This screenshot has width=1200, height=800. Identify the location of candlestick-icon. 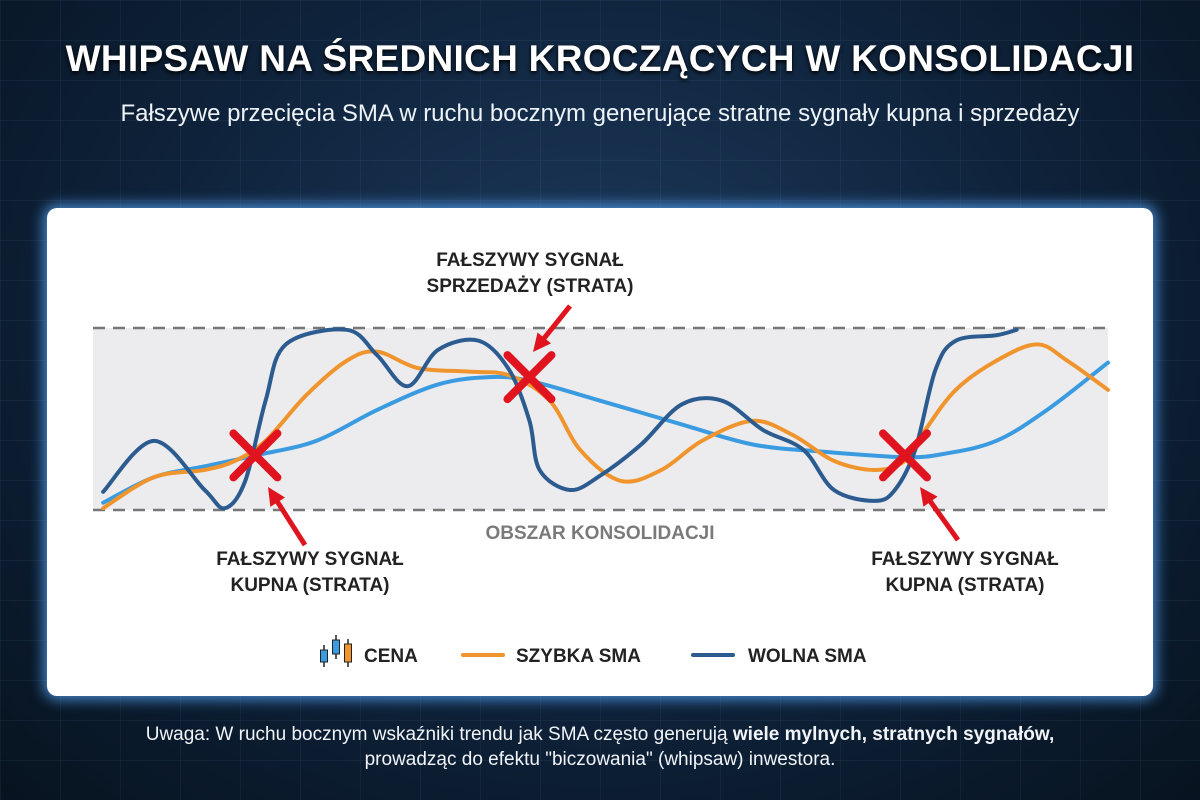
(336, 651).